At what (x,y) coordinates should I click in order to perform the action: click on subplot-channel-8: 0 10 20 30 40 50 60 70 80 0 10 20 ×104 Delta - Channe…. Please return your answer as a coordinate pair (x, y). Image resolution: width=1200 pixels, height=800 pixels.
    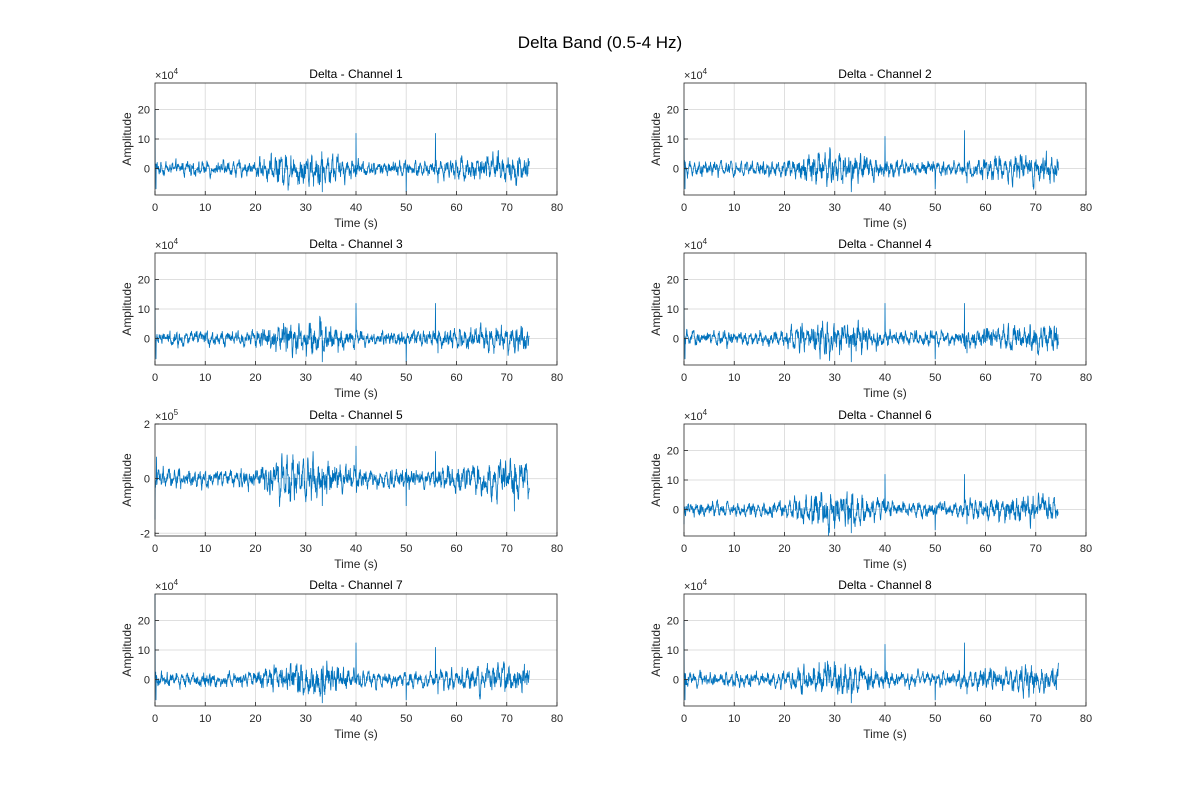
    Looking at the image, I should click on (870, 659).